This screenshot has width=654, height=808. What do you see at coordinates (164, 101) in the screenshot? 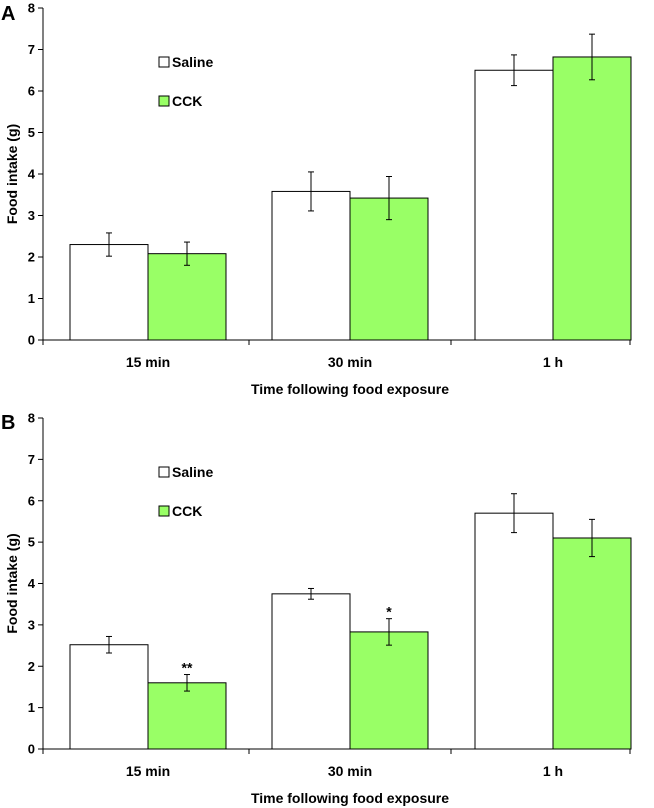
I see `panel-0-legend-swatch-cck` at bounding box center [164, 101].